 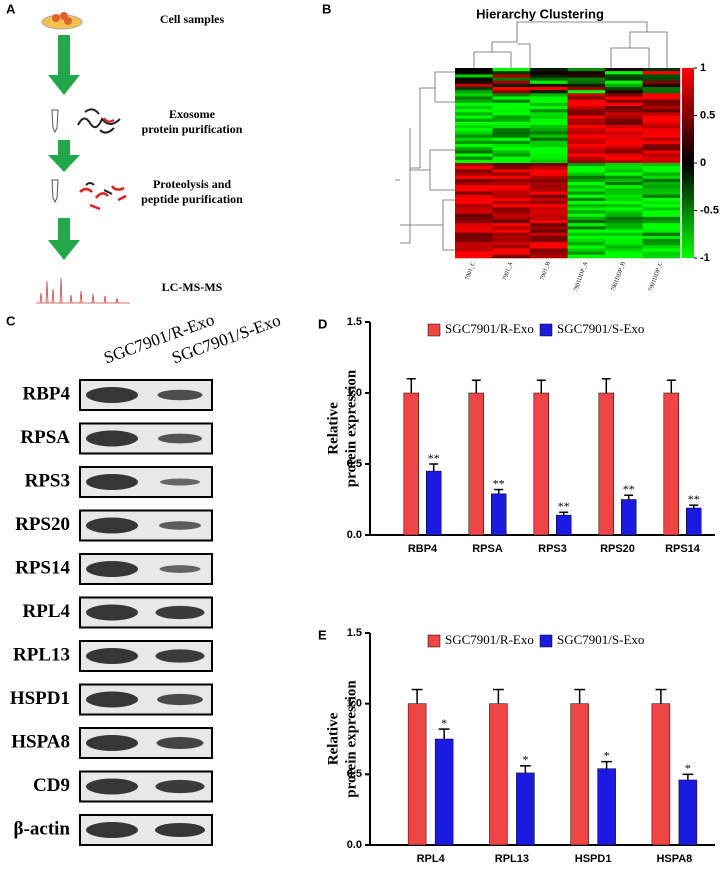 I want to click on colorbar-tick-label: -0.5, so click(x=709, y=210).